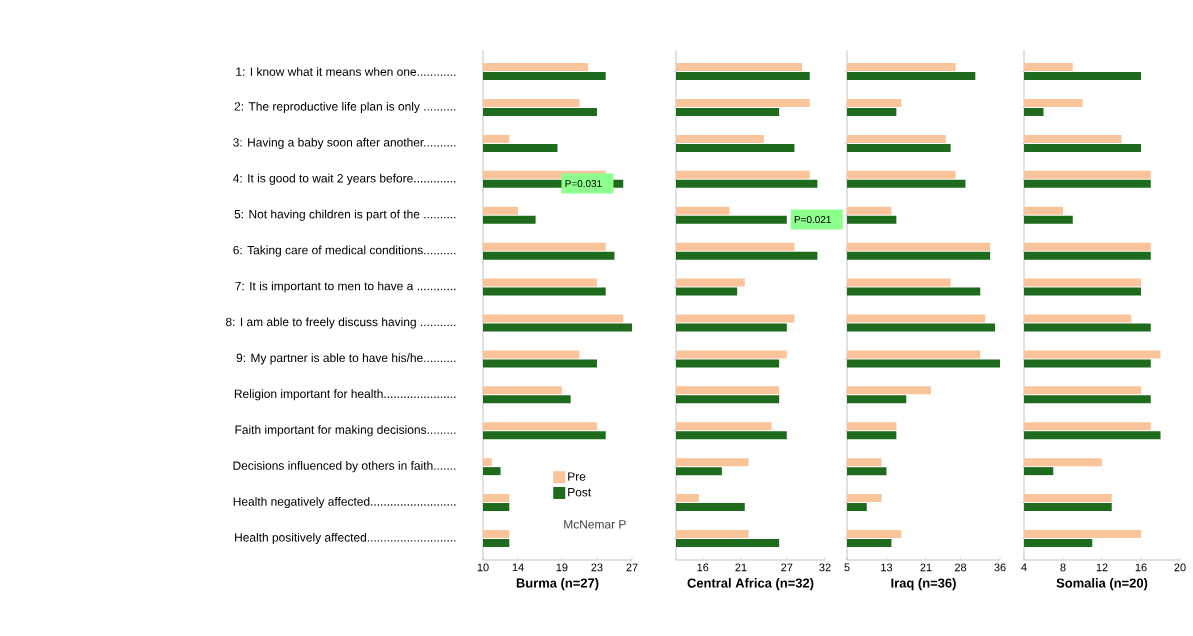 The image size is (1193, 636). I want to click on legend-label: Post, so click(580, 492).